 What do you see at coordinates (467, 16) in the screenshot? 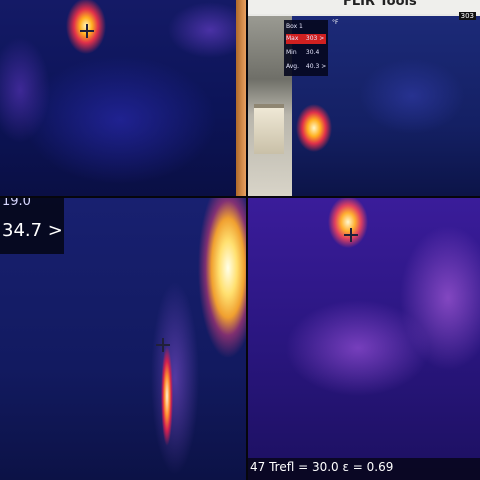
I see `corner-value: 303` at bounding box center [467, 16].